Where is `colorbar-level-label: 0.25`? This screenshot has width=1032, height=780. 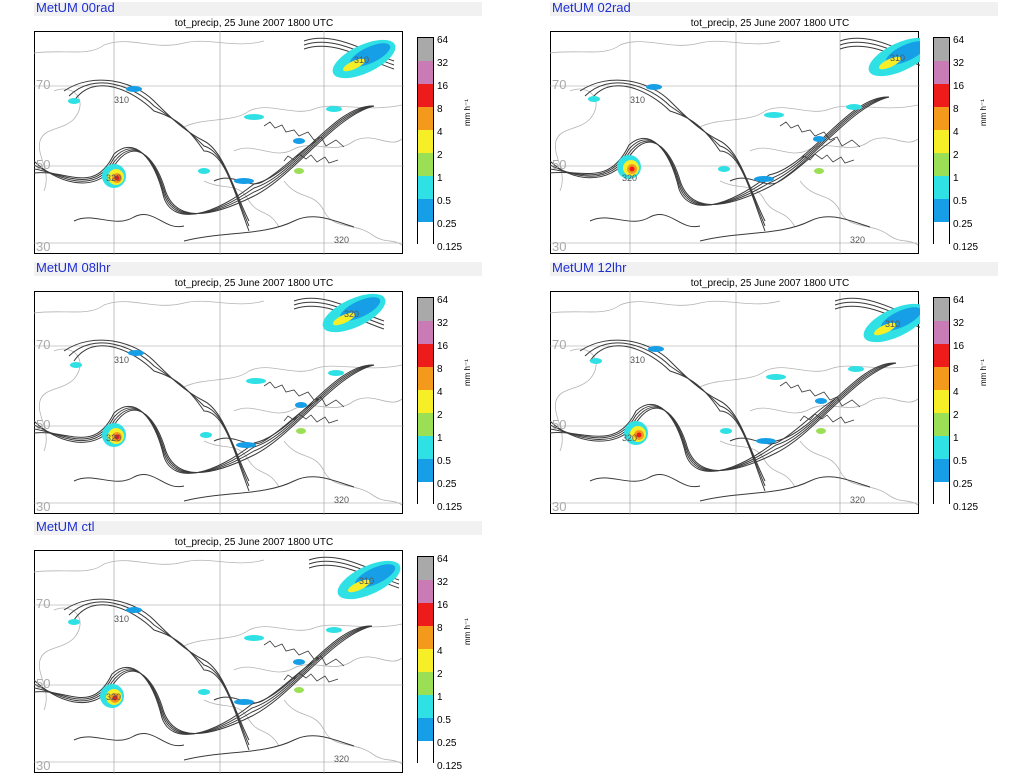
colorbar-level-label: 0.25 is located at coordinates (447, 224).